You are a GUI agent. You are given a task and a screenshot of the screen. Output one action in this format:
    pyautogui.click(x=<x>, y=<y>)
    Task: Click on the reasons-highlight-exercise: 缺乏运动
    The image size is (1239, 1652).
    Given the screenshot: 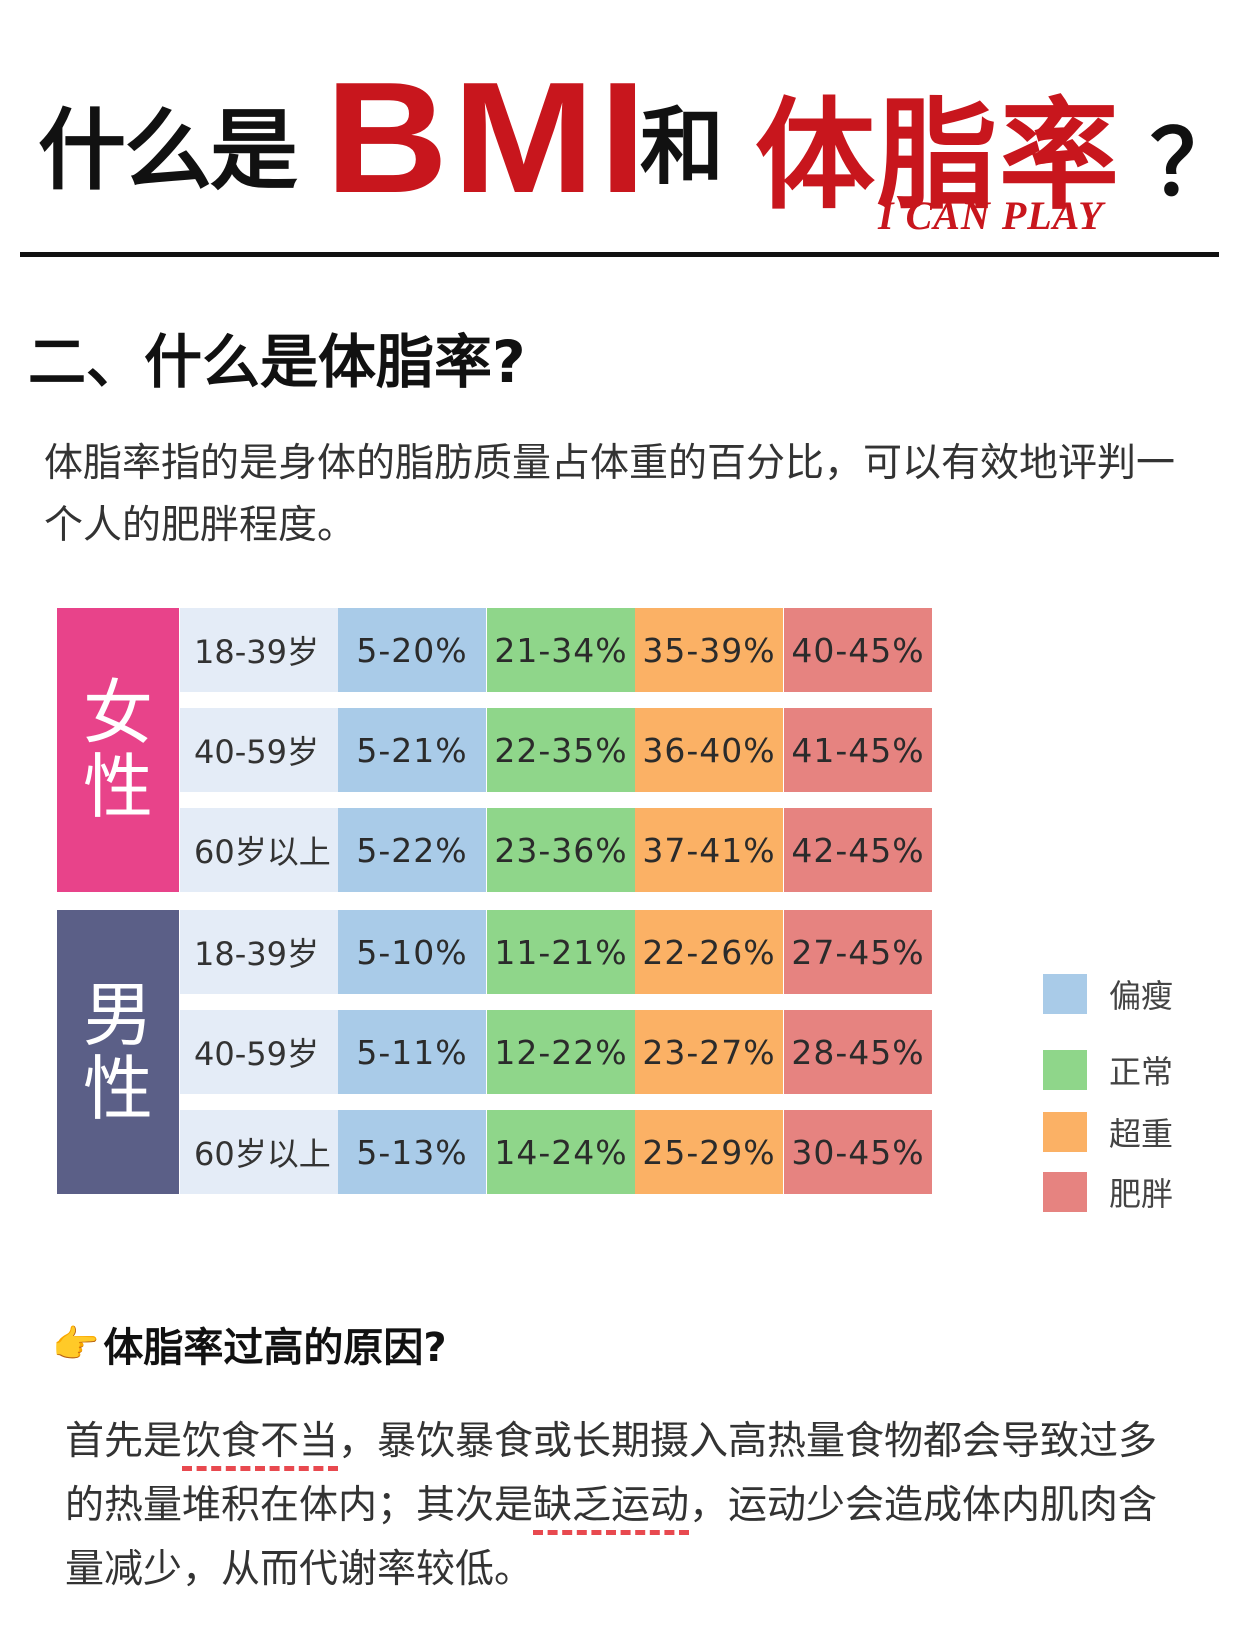 What is the action you would take?
    pyautogui.click(x=611, y=1509)
    